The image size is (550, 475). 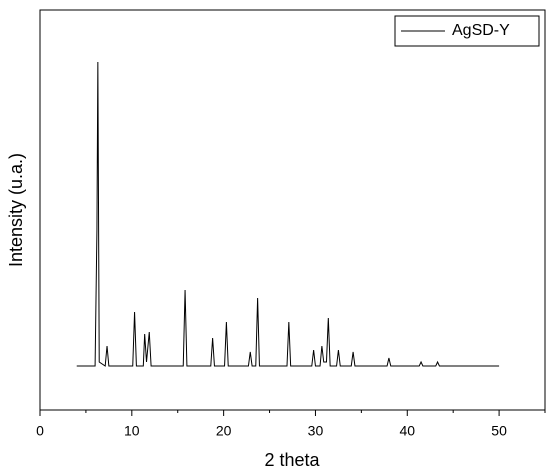 What do you see at coordinates (407, 431) in the screenshot?
I see `x-tick-label: 40` at bounding box center [407, 431].